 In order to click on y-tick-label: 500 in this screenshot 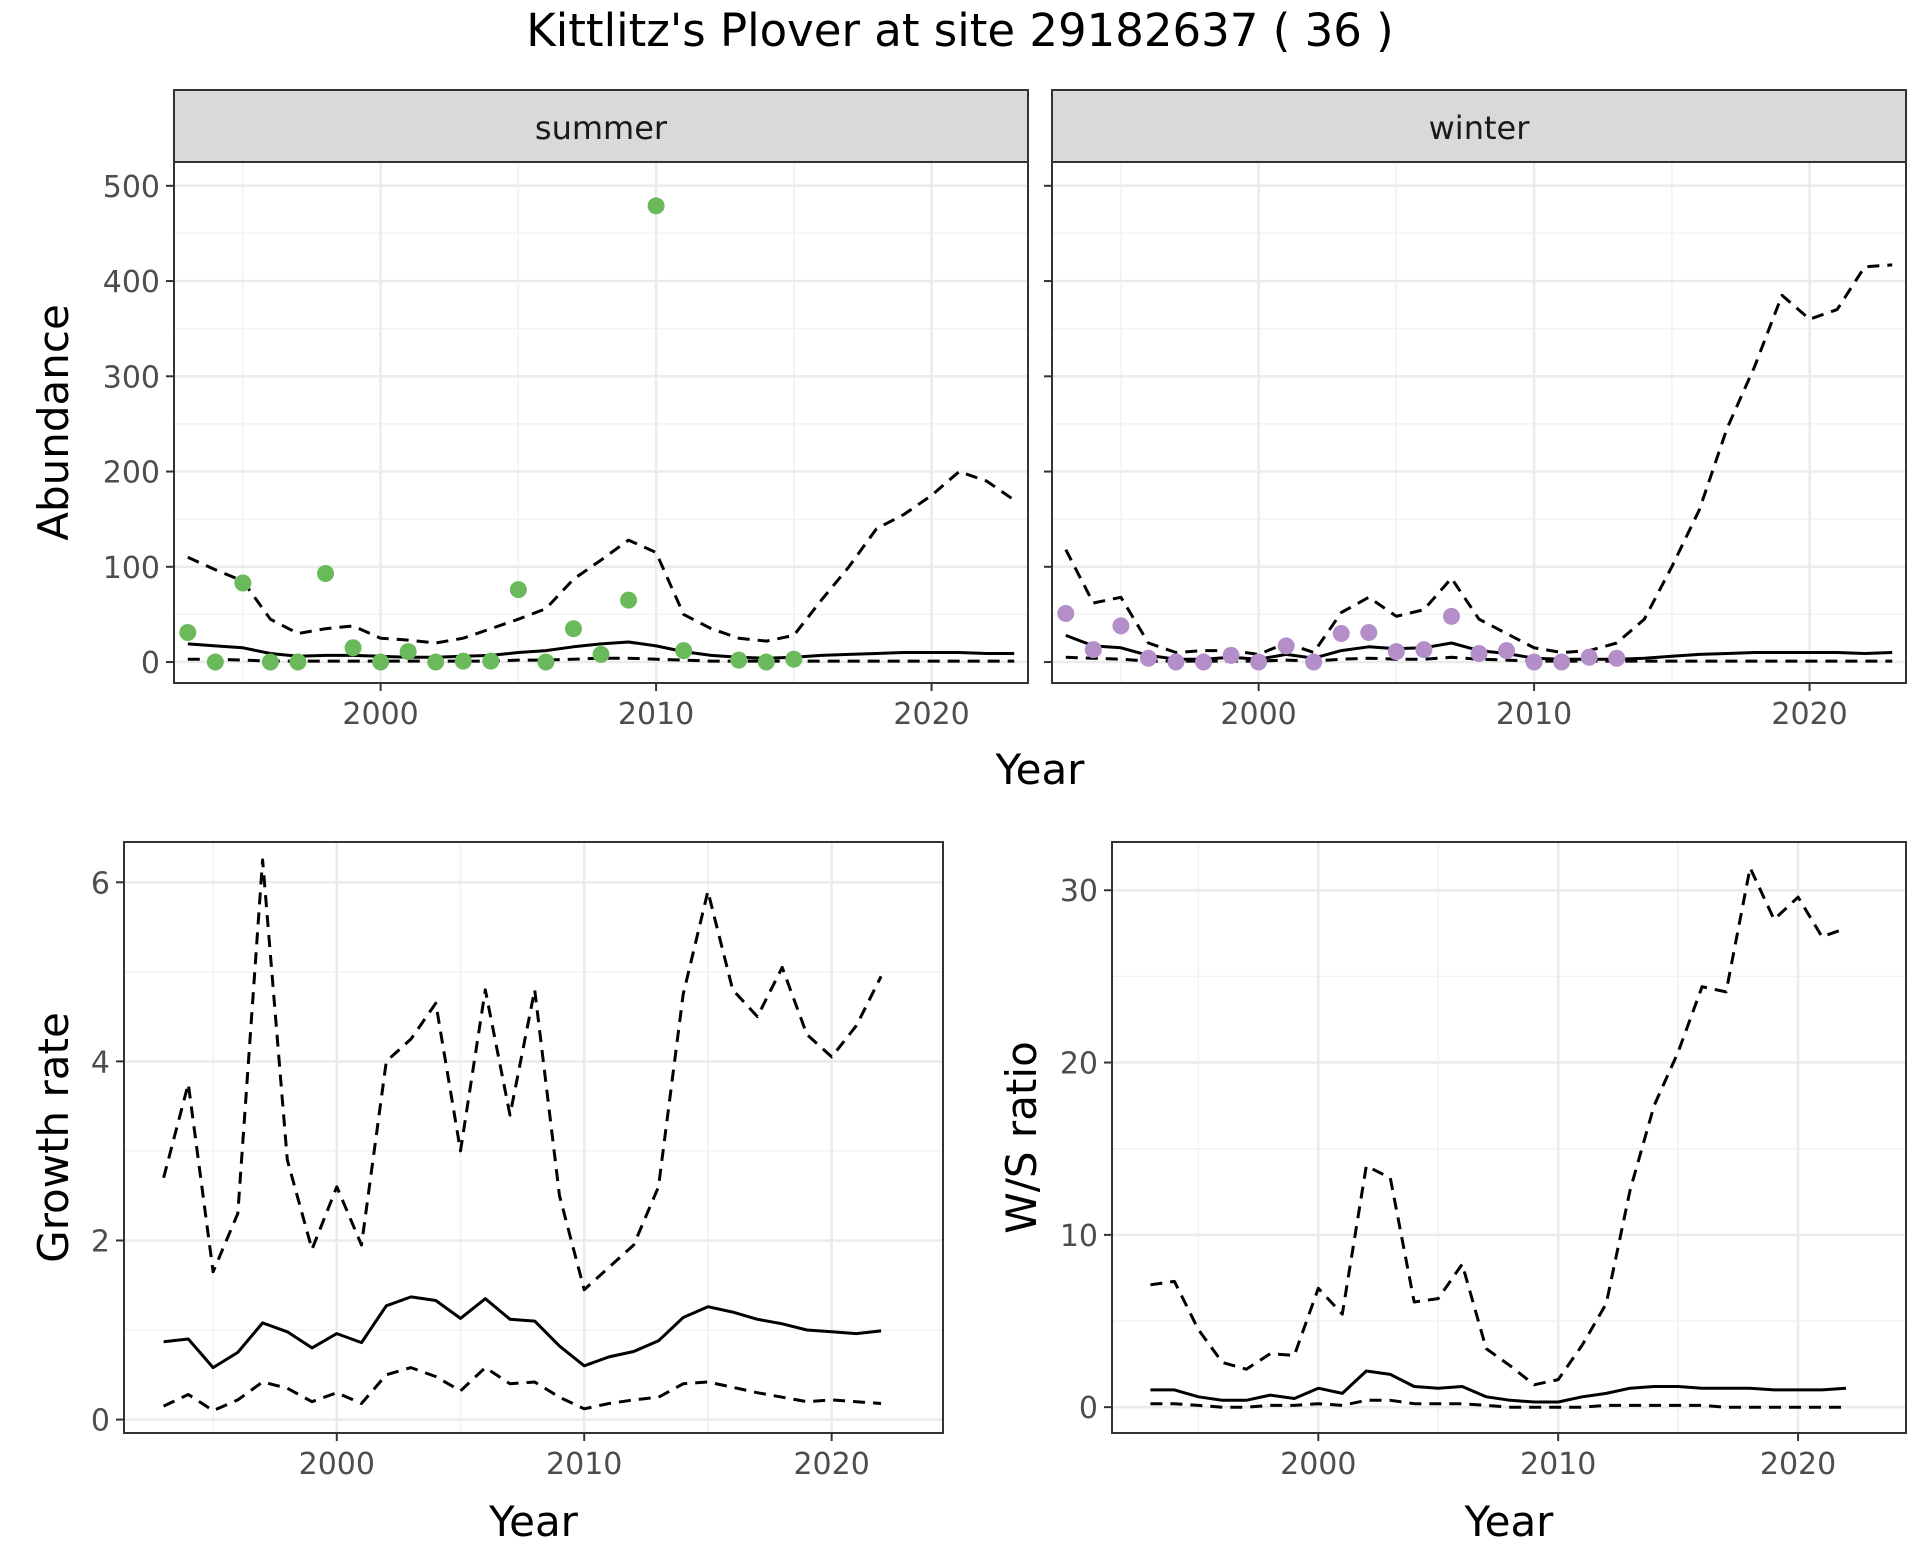, I will do `click(131, 187)`.